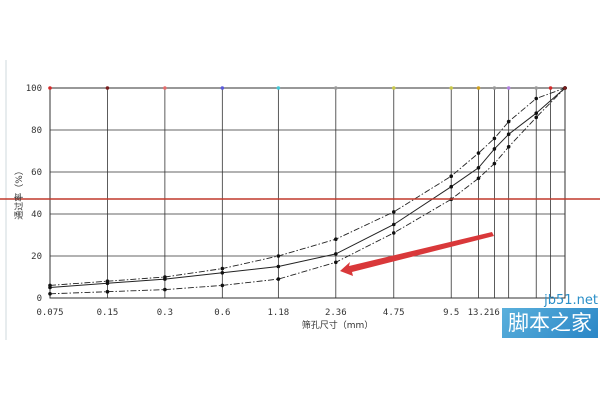 This screenshot has width=600, height=400. Describe the element at coordinates (19, 193) in the screenshot. I see `y-axis-title: 通过率（%）` at that location.